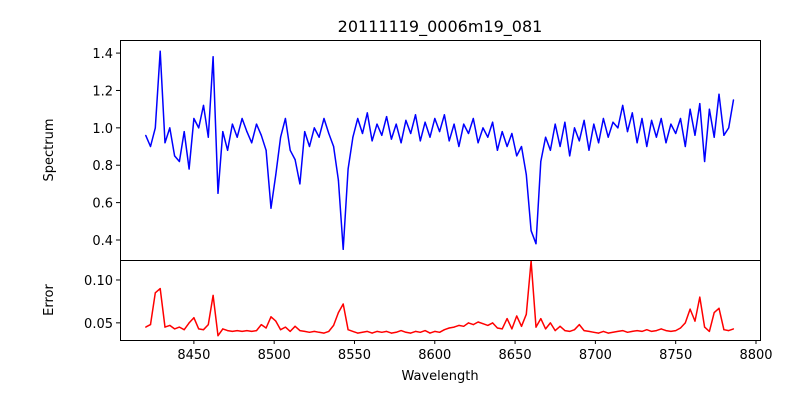 Image resolution: width=800 pixels, height=404 pixels. What do you see at coordinates (102, 54) in the screenshot?
I see `spectrum-y-tick-label: 1.4` at bounding box center [102, 54].